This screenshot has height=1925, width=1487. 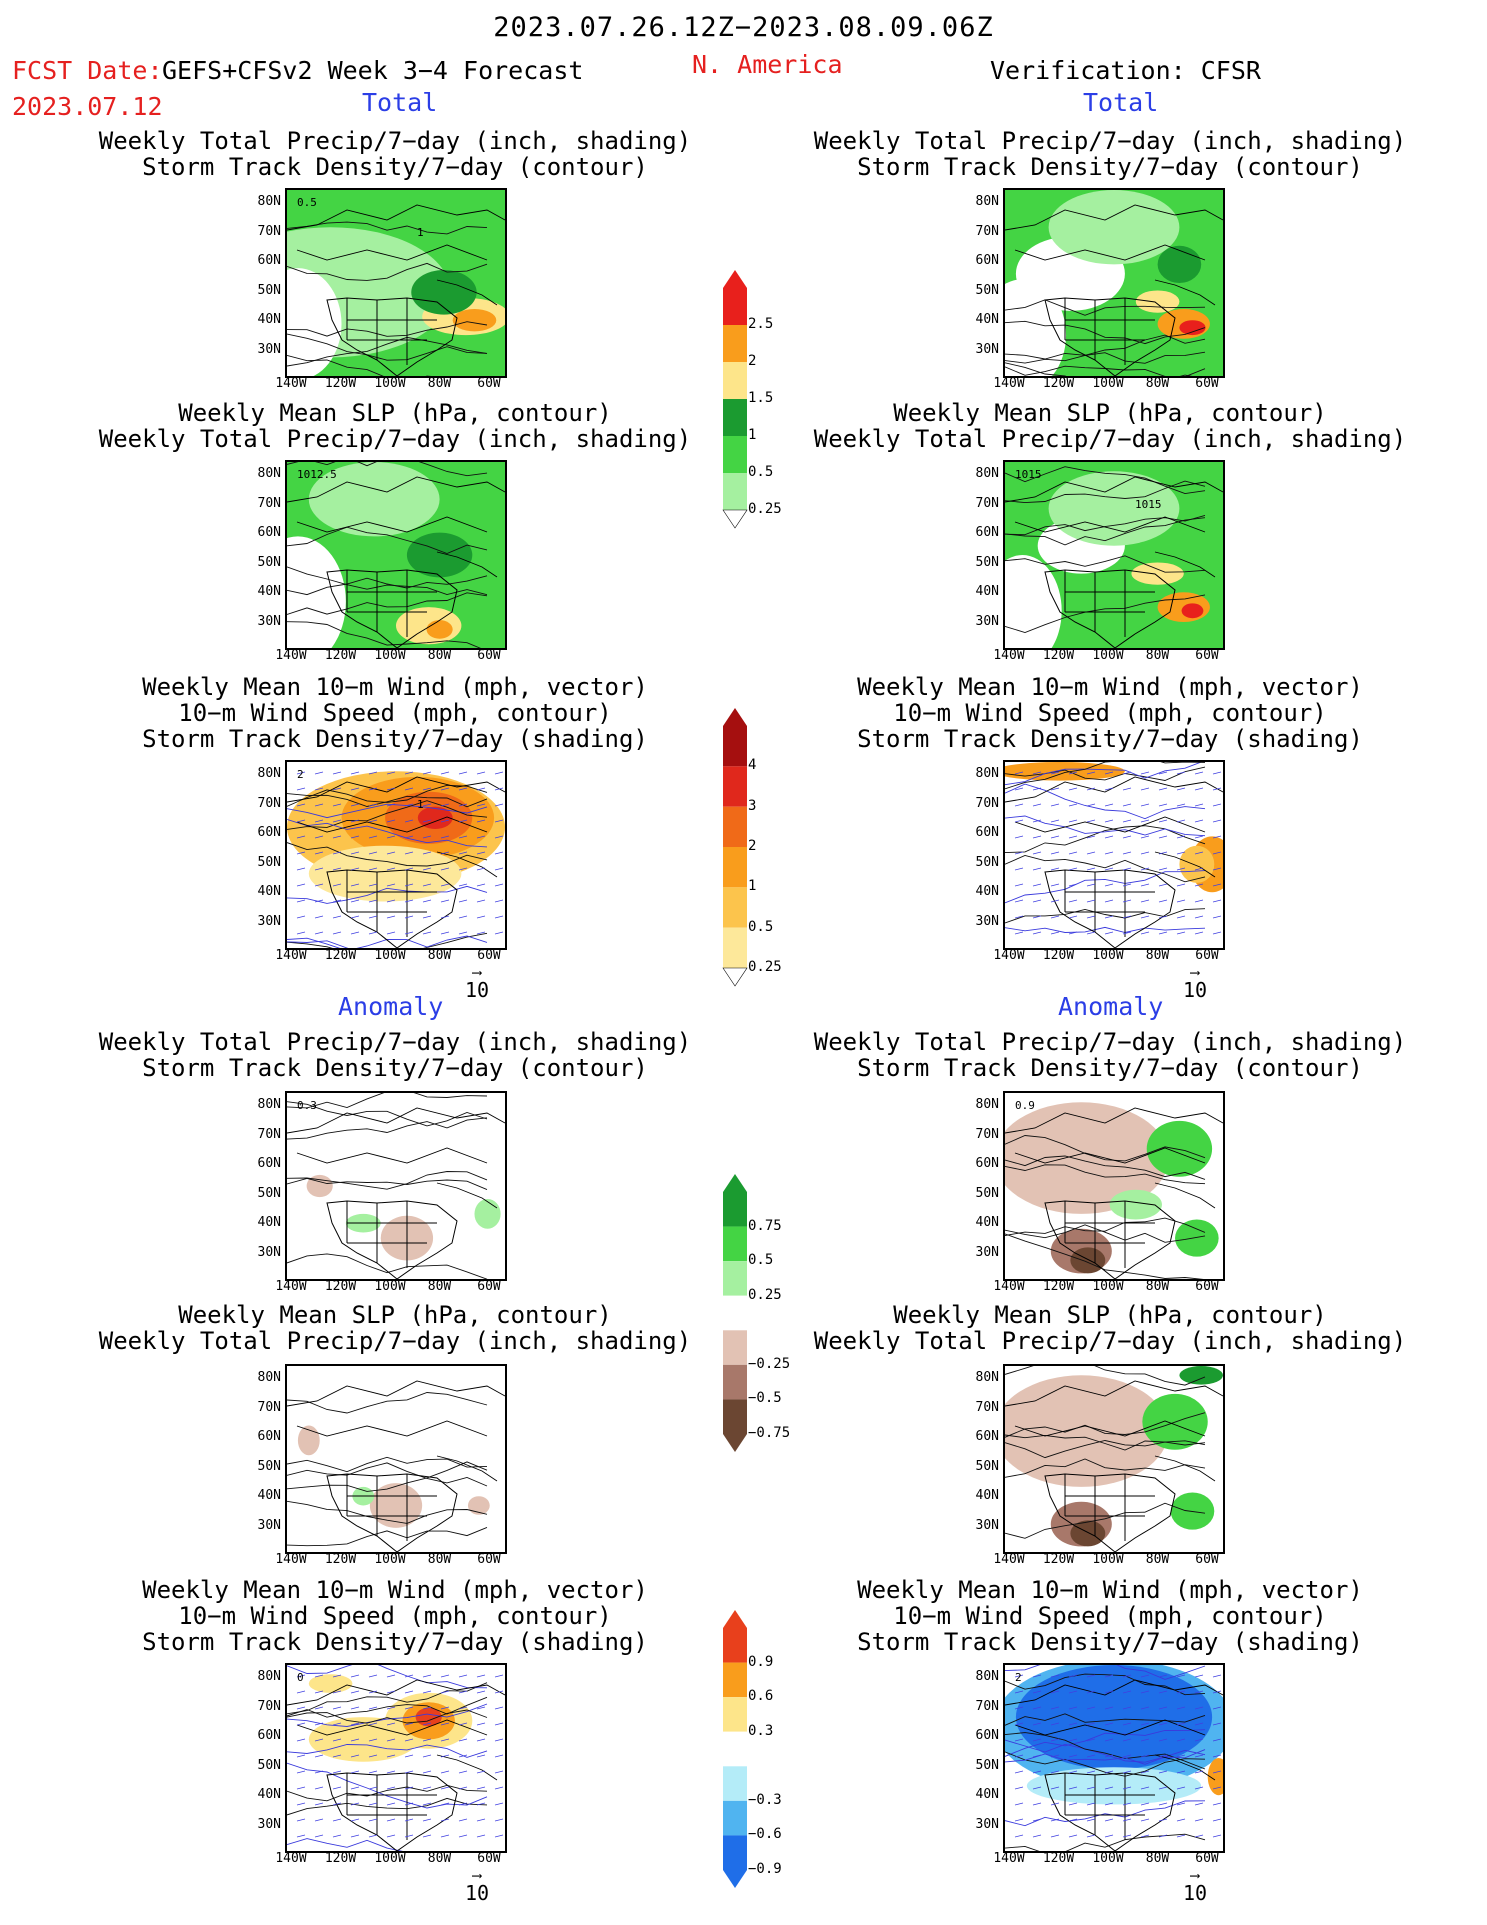 What do you see at coordinates (735, 1443) in the screenshot?
I see `colorbar-bottom-triangle` at bounding box center [735, 1443].